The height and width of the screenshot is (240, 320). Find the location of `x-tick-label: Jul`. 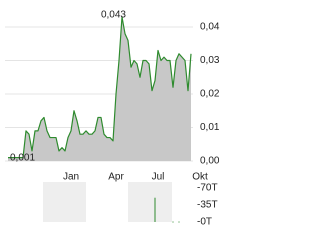

x-tick-label: Jul is located at coordinates (158, 177).